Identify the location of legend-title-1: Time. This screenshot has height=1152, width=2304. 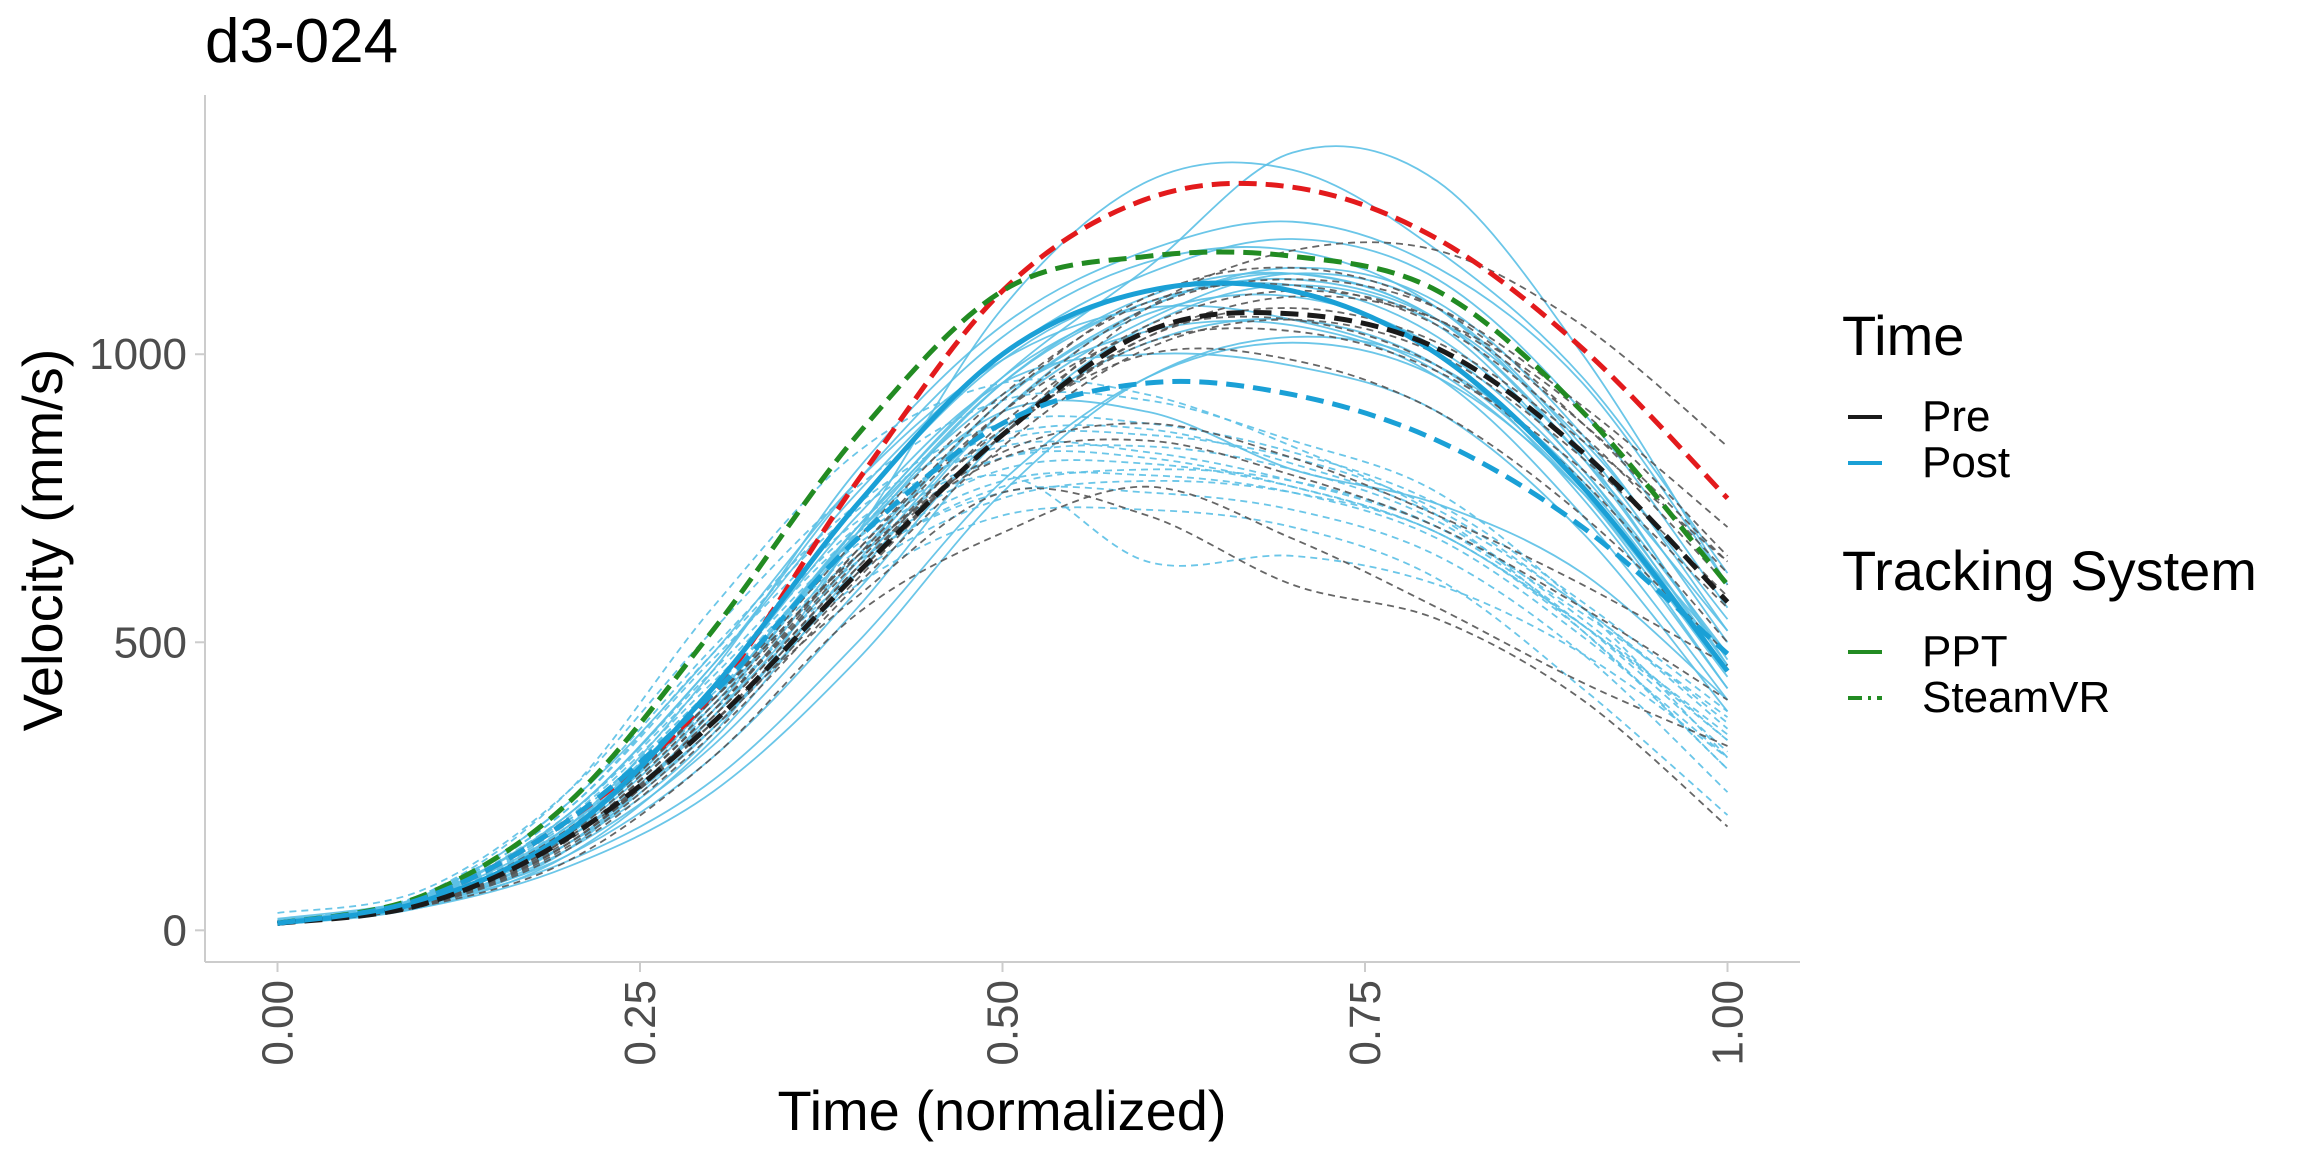
(1903, 335).